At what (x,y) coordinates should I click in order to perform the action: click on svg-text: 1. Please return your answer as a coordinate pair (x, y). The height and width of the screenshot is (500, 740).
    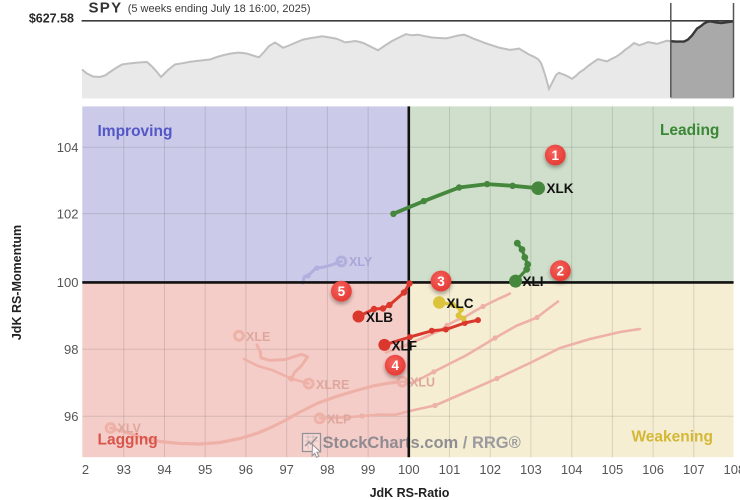
    Looking at the image, I should click on (556, 155).